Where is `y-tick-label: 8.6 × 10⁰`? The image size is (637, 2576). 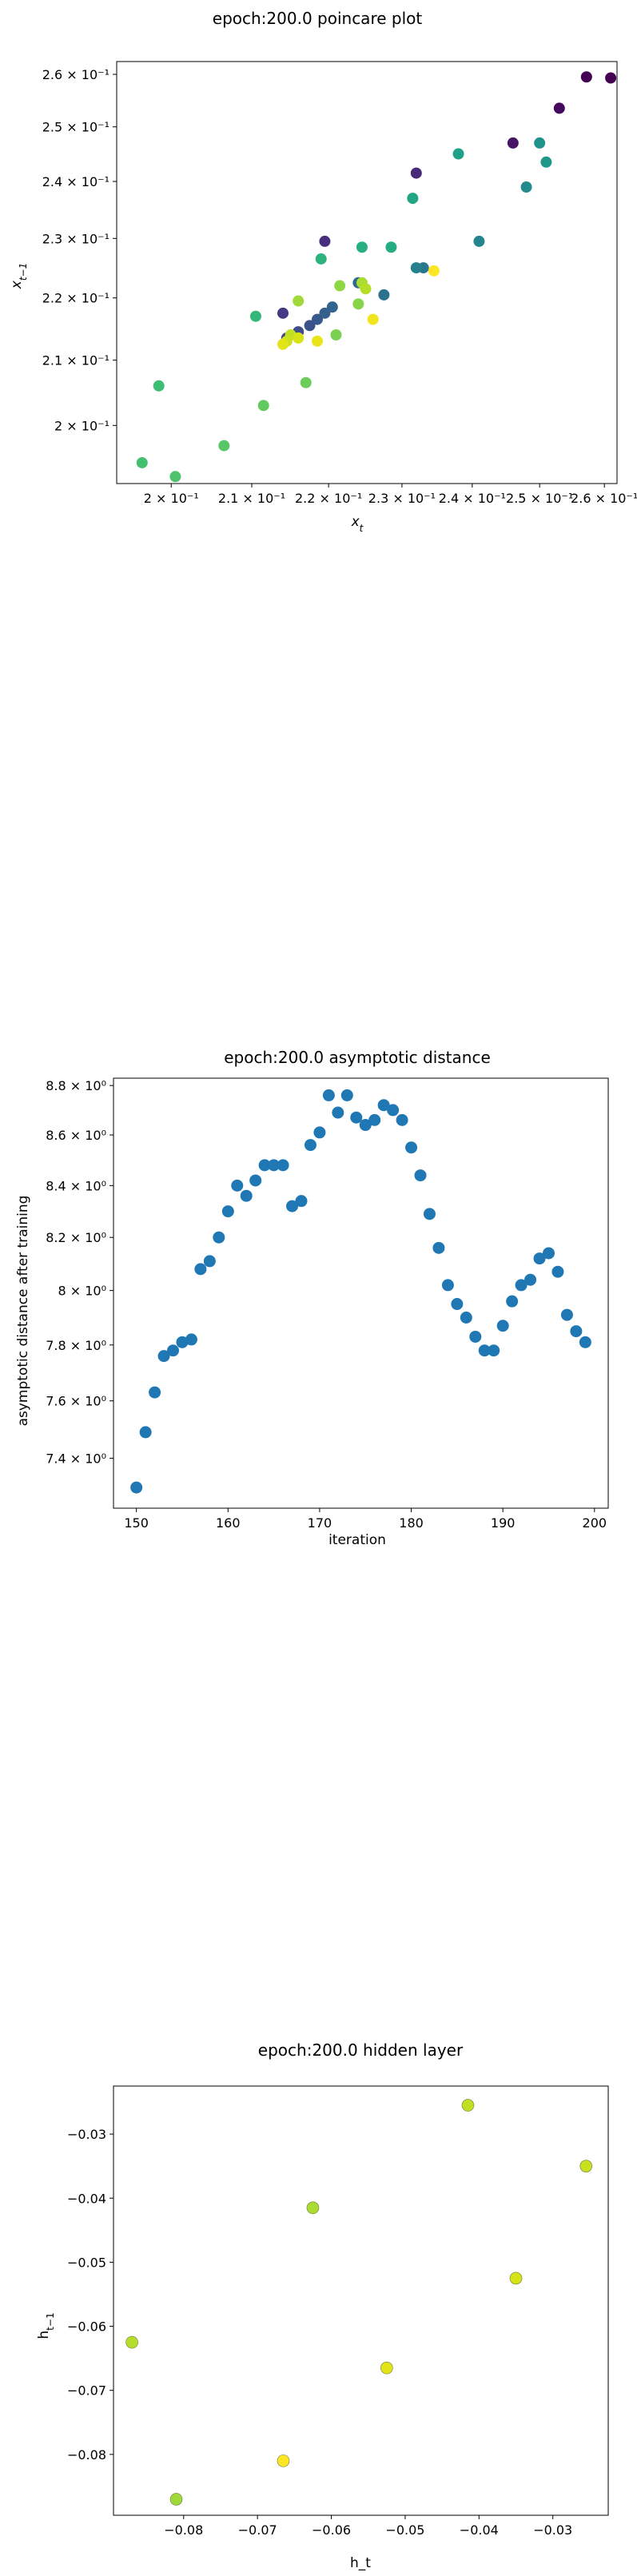
y-tick-label: 8.6 × 10⁰ is located at coordinates (76, 1135).